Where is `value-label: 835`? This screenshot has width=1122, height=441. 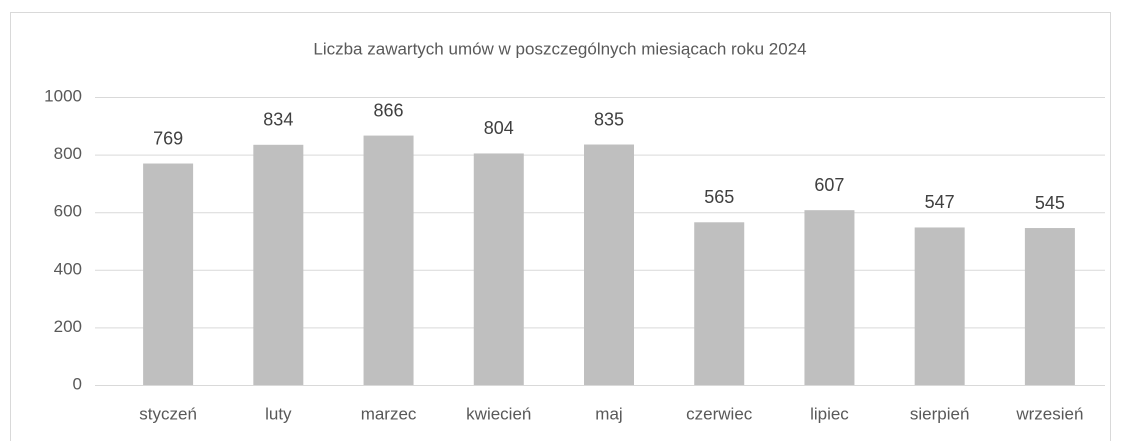 value-label: 835 is located at coordinates (609, 119).